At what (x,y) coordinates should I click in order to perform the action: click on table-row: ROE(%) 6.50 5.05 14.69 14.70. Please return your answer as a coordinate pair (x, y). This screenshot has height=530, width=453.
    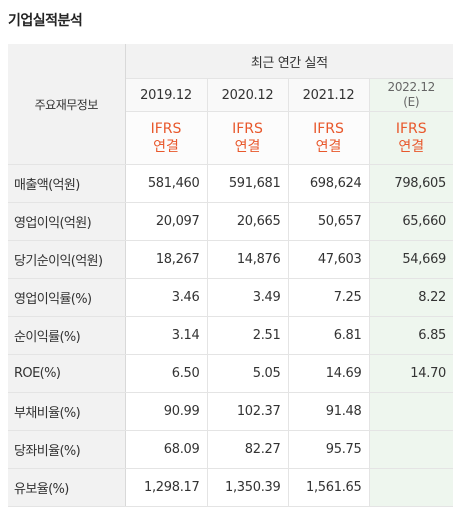
    Looking at the image, I should click on (230, 373).